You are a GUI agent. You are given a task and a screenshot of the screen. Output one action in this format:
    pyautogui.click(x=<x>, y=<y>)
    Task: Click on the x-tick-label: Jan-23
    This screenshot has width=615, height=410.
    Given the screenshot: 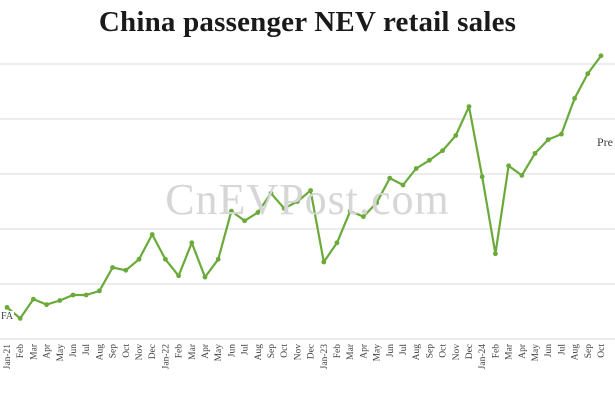 What is the action you would take?
    pyautogui.click(x=325, y=357)
    